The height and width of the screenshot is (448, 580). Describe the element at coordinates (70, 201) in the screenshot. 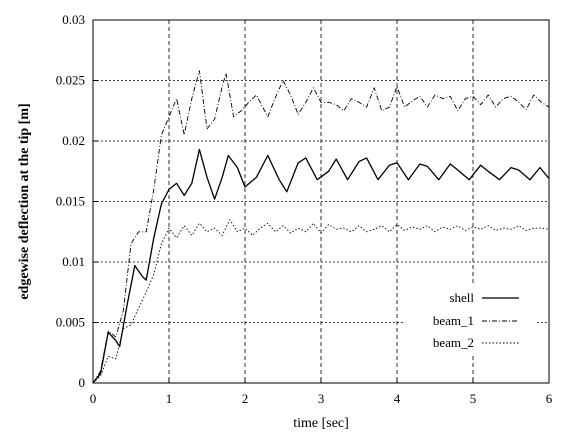

I see `y-tick-label: 0.015` at that location.